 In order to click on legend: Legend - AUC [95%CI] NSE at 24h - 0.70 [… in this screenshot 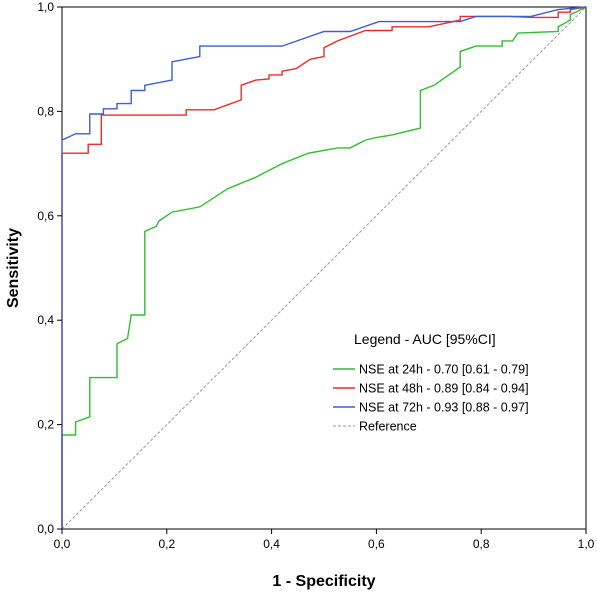, I will do `click(431, 382)`.